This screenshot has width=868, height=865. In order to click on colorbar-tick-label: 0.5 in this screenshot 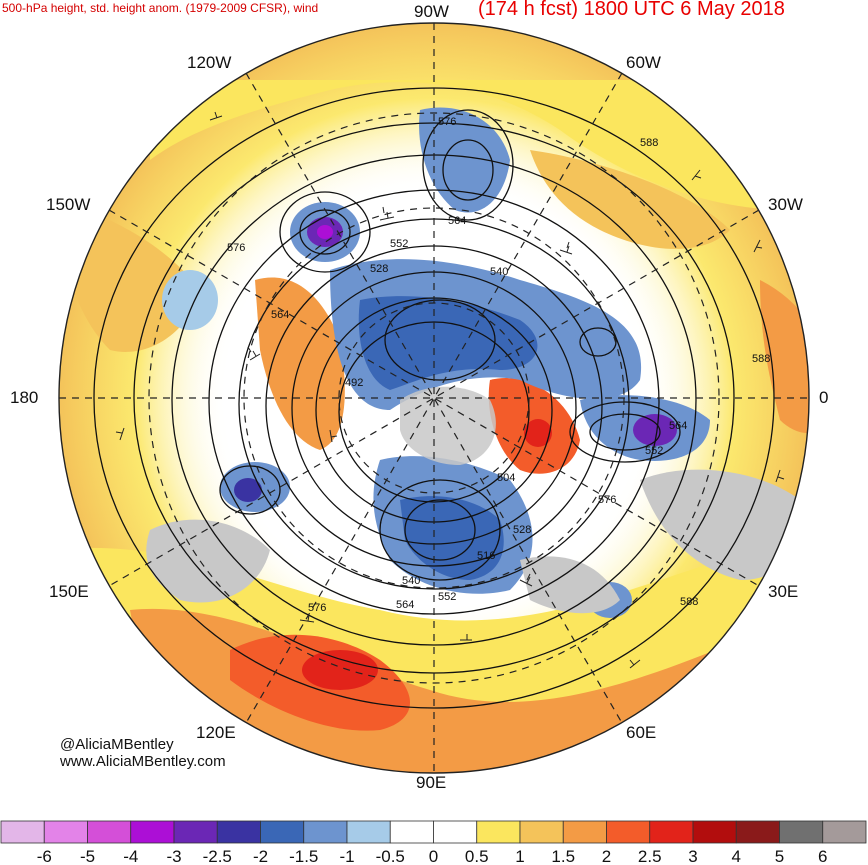, I will do `click(477, 856)`.